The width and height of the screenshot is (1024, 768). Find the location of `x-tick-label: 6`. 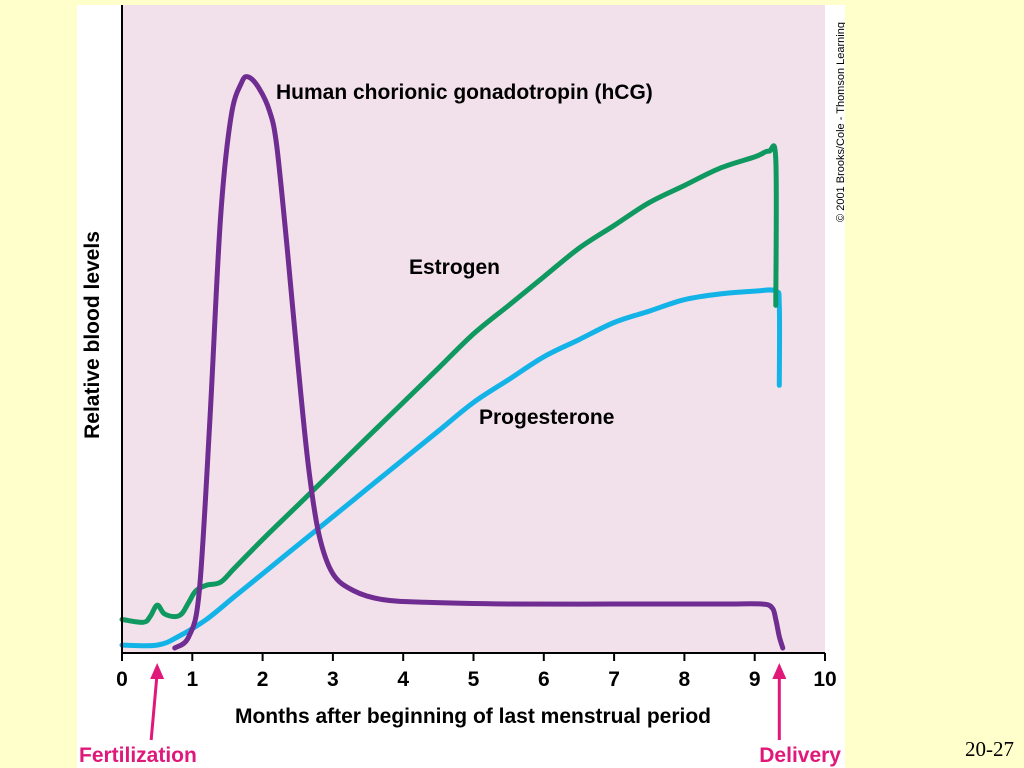

x-tick-label: 6 is located at coordinates (544, 679).